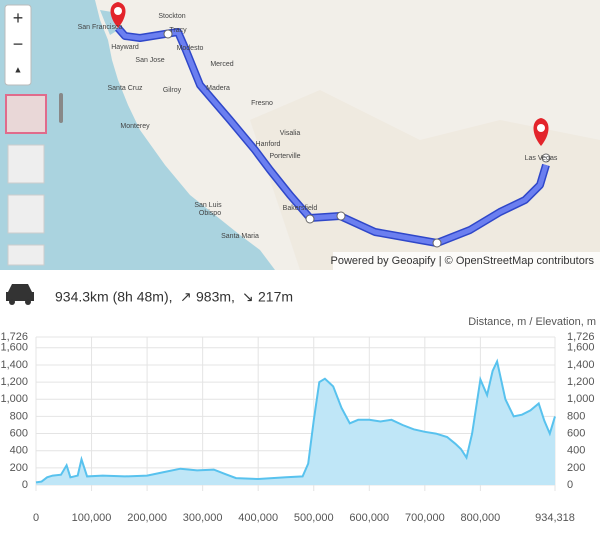  What do you see at coordinates (14, 348) in the screenshot?
I see `y-tick-label: 1,600` at bounding box center [14, 348].